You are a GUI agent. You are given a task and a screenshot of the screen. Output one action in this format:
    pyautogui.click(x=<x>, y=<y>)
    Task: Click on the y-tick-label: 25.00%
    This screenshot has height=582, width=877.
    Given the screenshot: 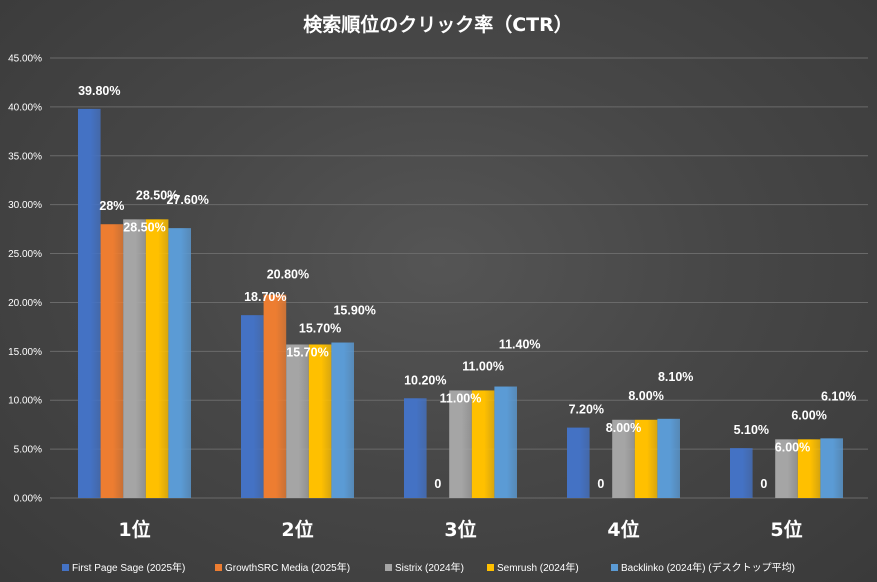 What is the action you would take?
    pyautogui.click(x=25, y=254)
    